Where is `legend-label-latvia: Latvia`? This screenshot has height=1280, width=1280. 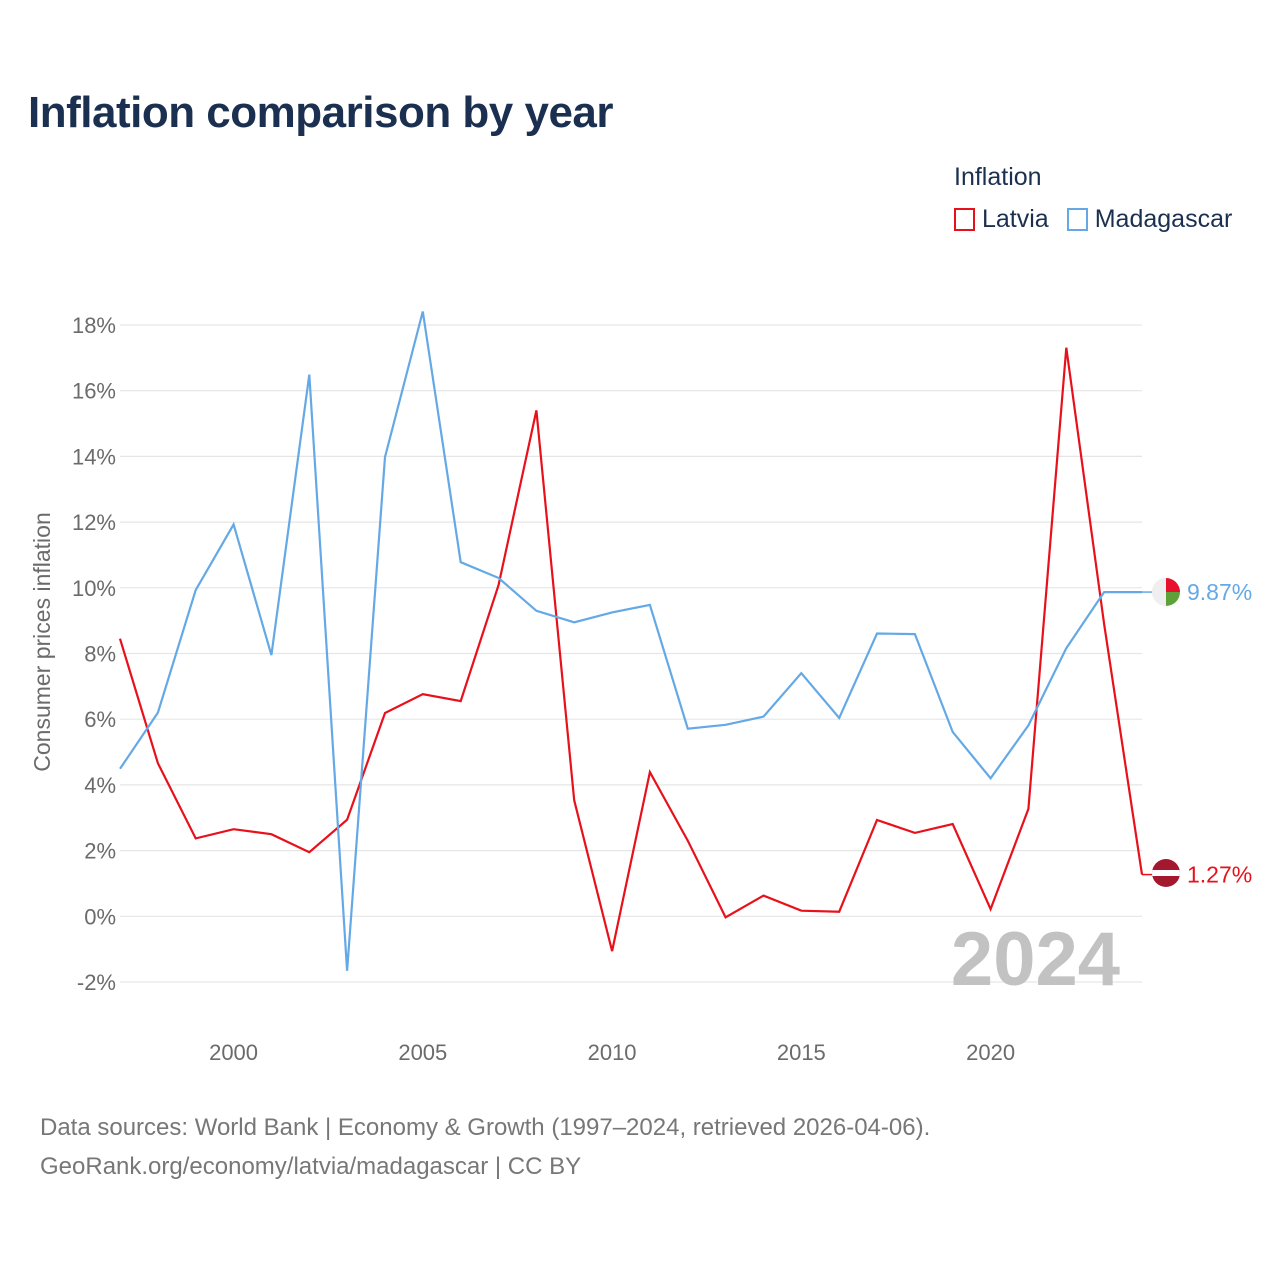
legend-label-latvia: Latvia is located at coordinates (1015, 219).